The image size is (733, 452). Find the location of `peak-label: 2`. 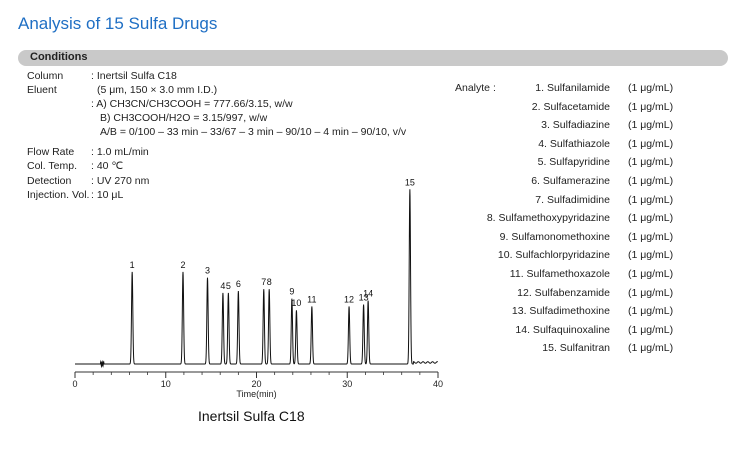

peak-label: 2 is located at coordinates (182, 265).